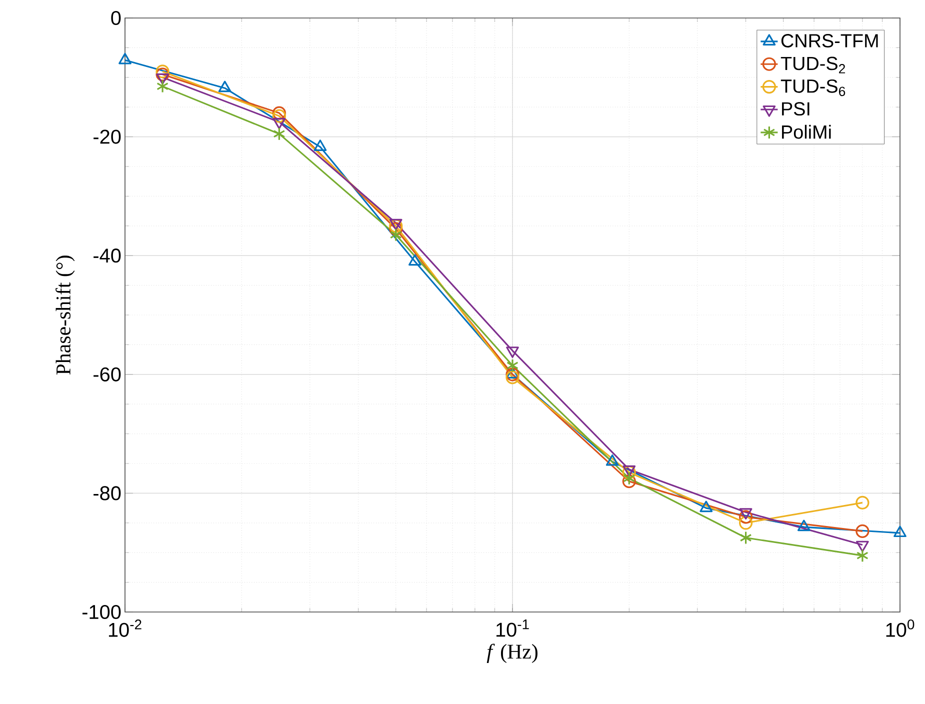  What do you see at coordinates (101, 612) in the screenshot?
I see `y-tick-label: -100` at bounding box center [101, 612].